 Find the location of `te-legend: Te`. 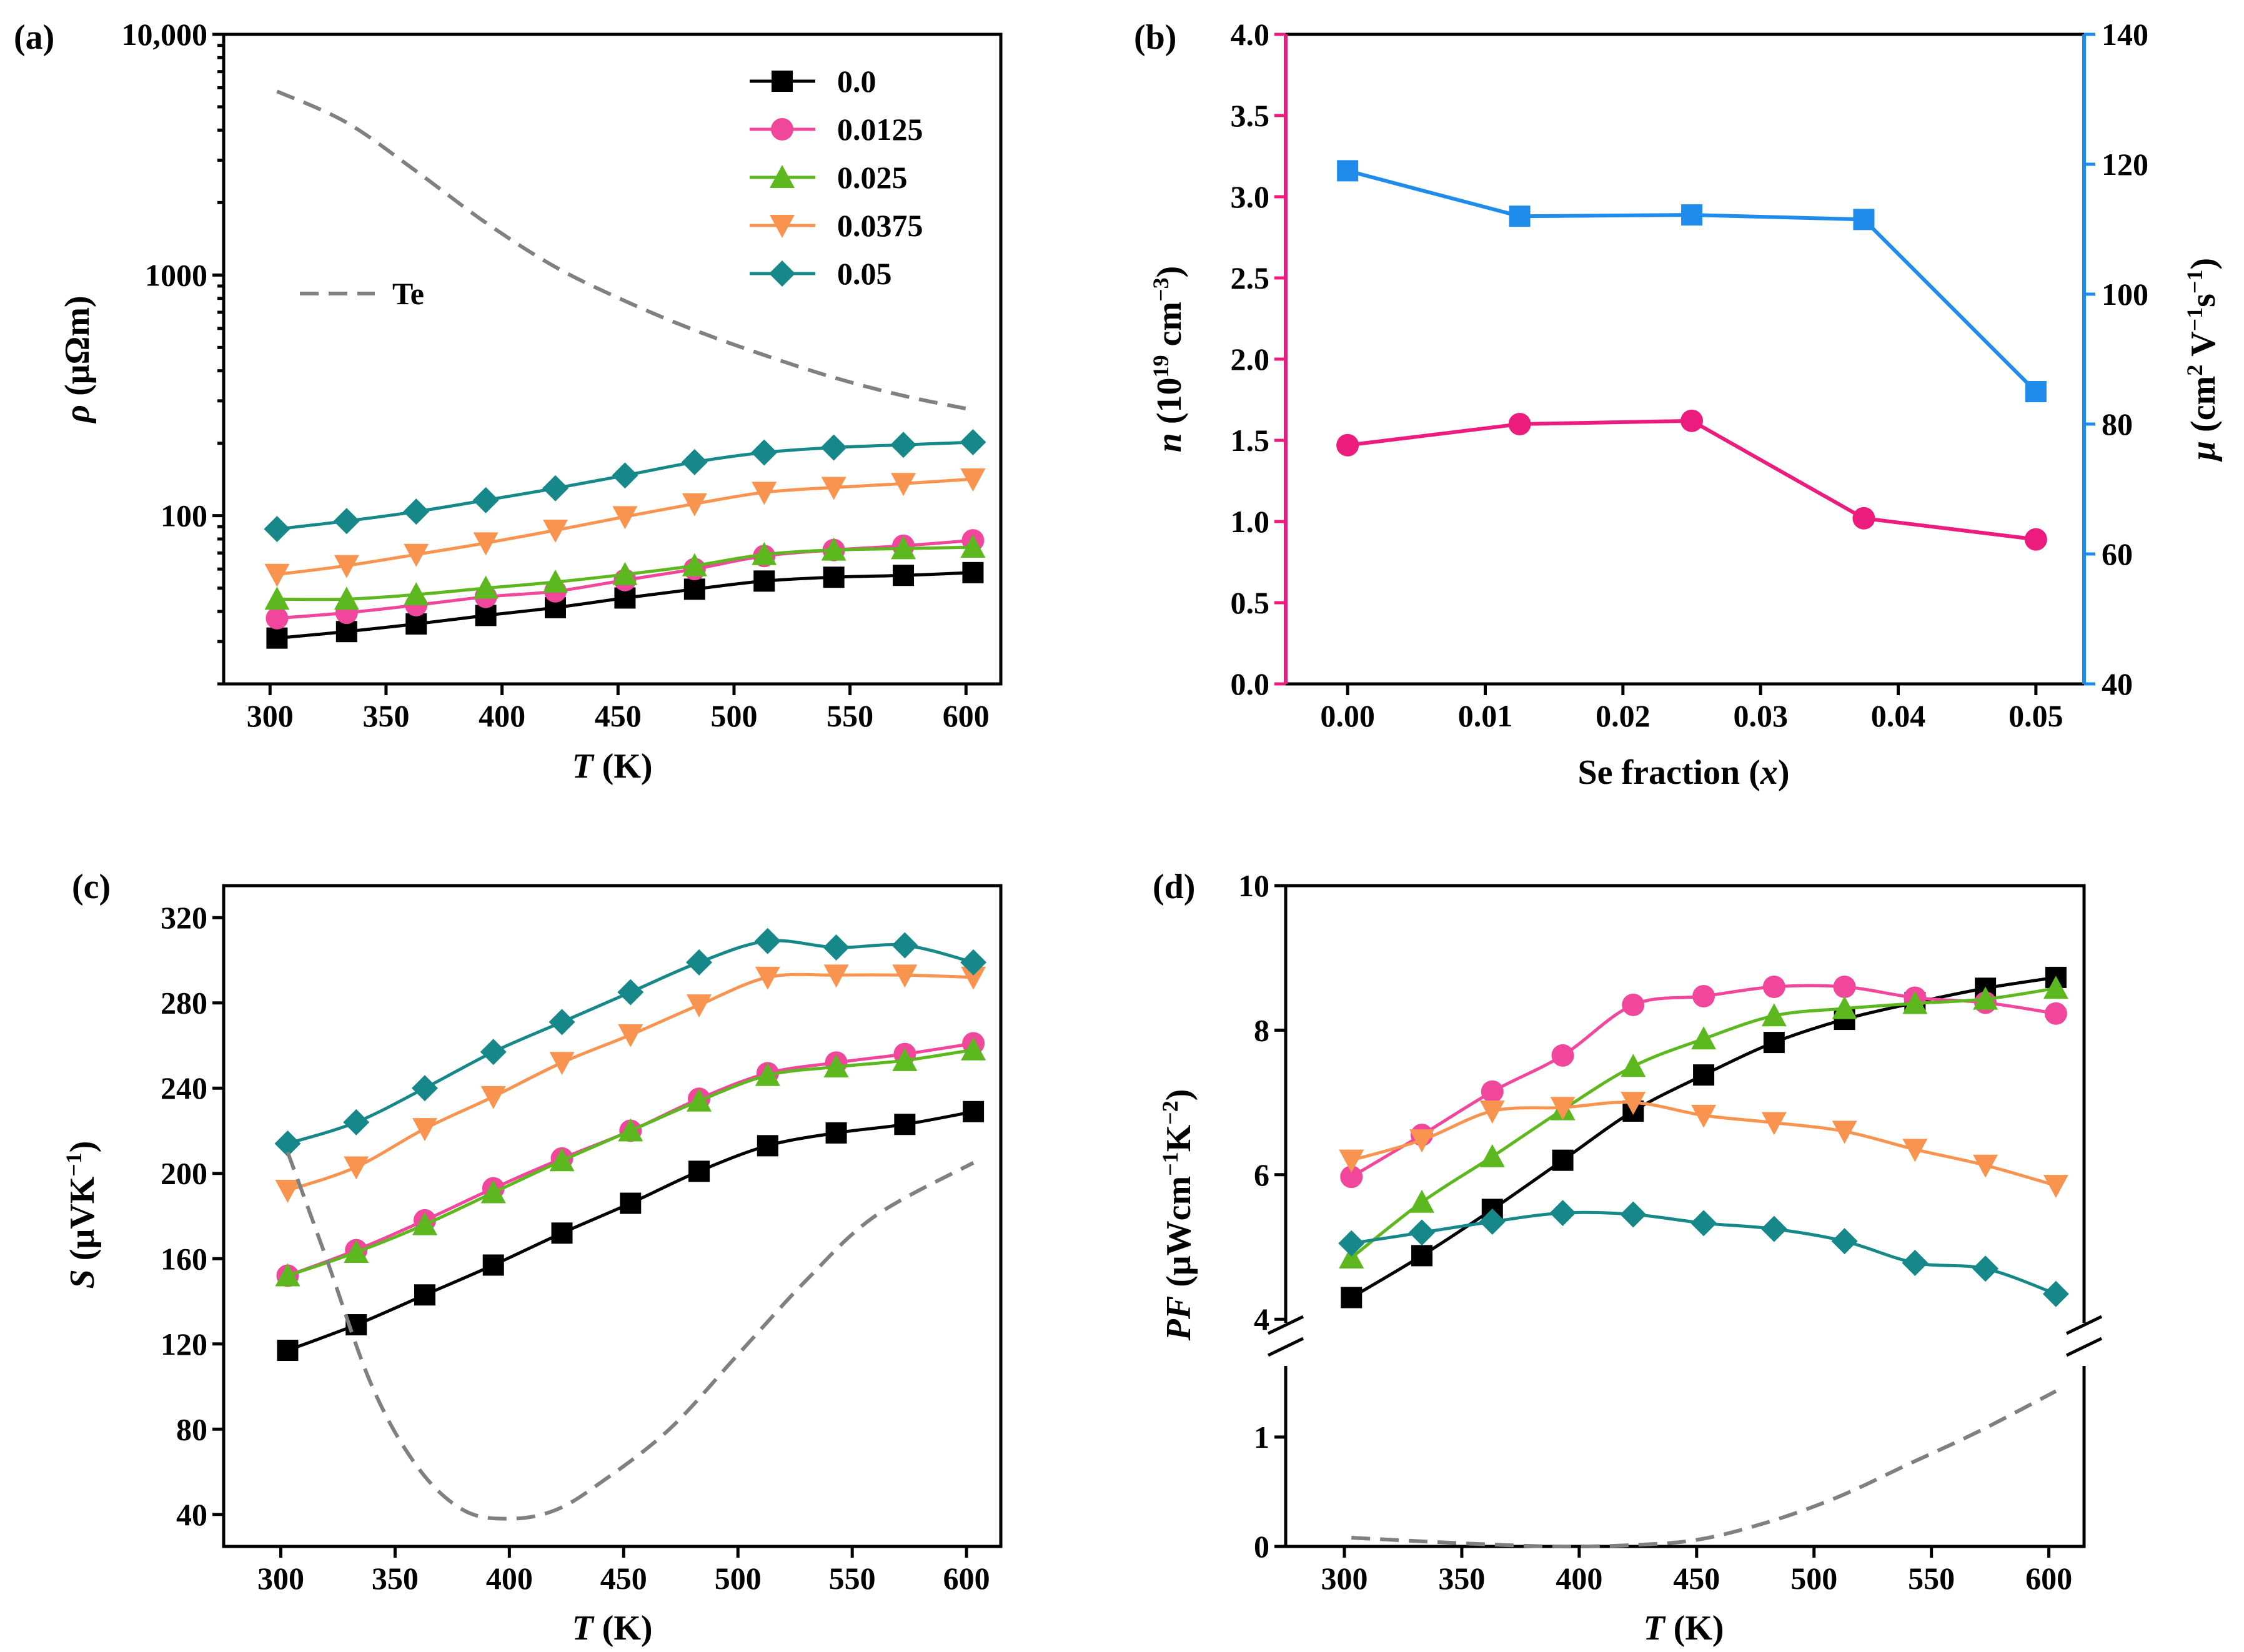

te-legend: Te is located at coordinates (362, 293).